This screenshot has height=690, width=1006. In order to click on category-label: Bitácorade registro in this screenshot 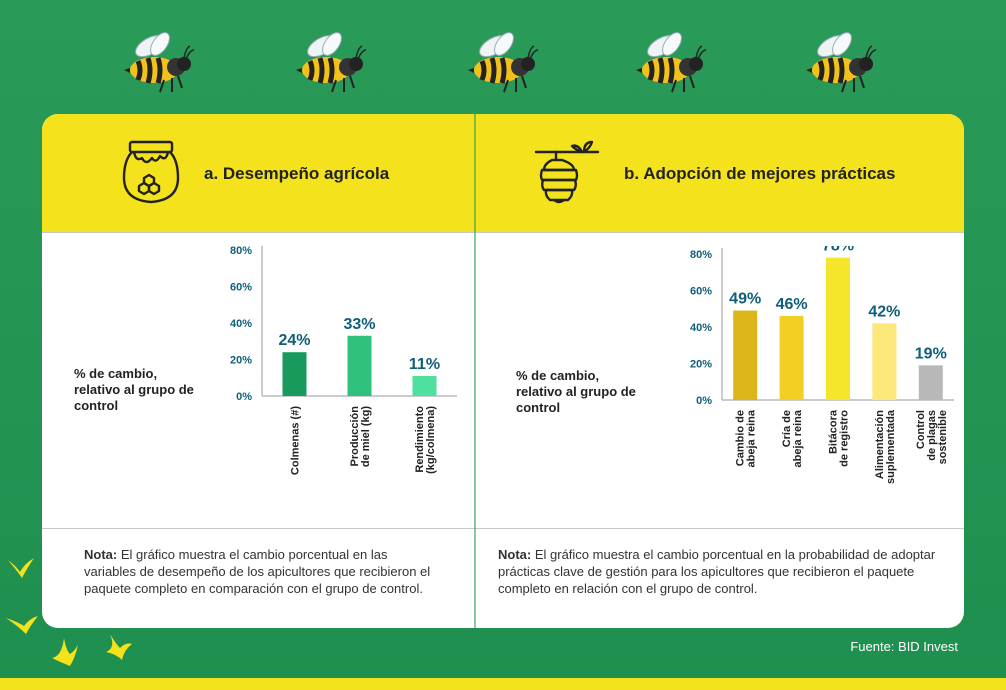, I will do `click(839, 438)`.